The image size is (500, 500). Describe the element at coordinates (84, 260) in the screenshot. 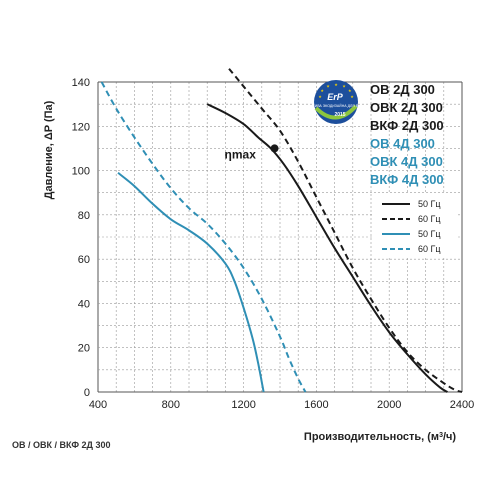

I see `y-tick-label: 60` at that location.